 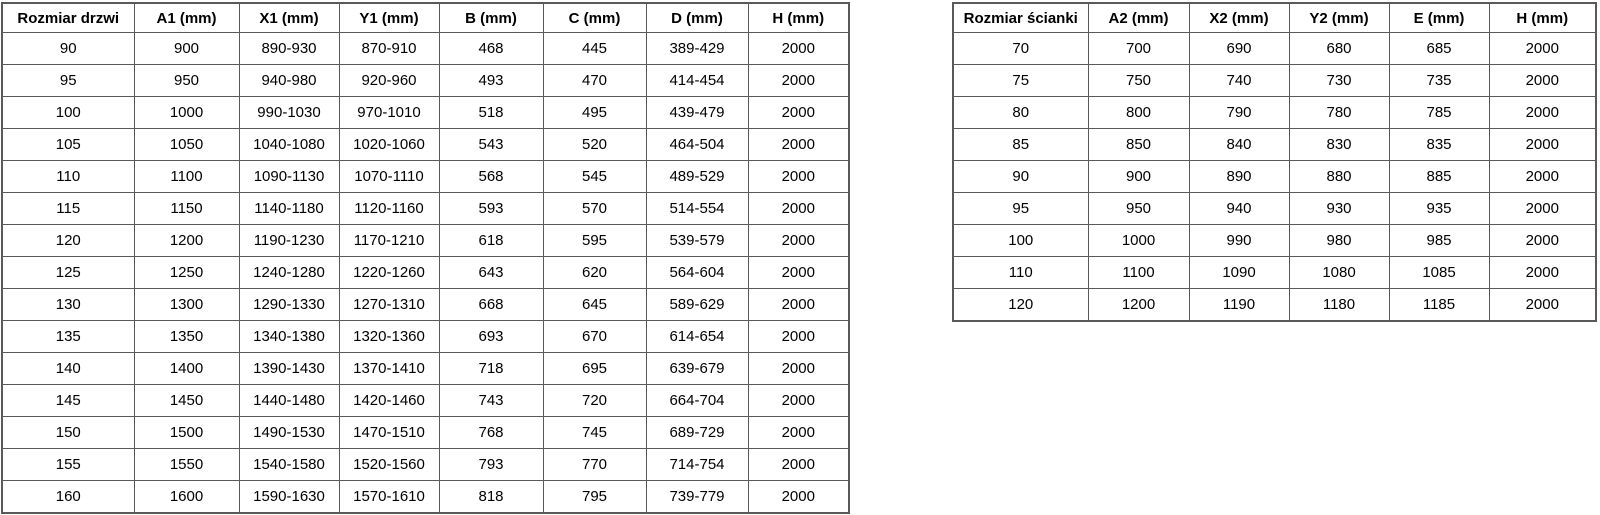 I want to click on table-cell: 840, so click(x=1239, y=144).